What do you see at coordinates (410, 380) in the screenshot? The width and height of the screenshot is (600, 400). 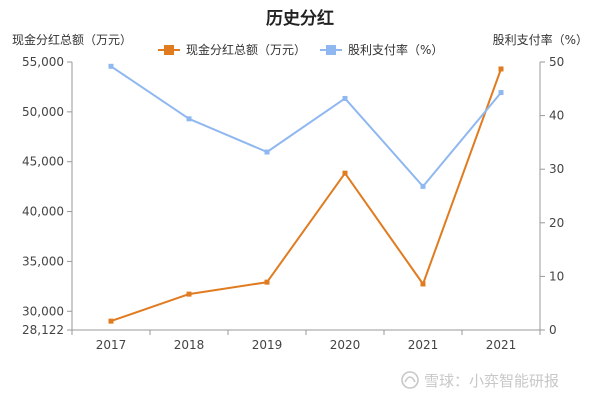 I see `snowball-logo-icon` at bounding box center [410, 380].